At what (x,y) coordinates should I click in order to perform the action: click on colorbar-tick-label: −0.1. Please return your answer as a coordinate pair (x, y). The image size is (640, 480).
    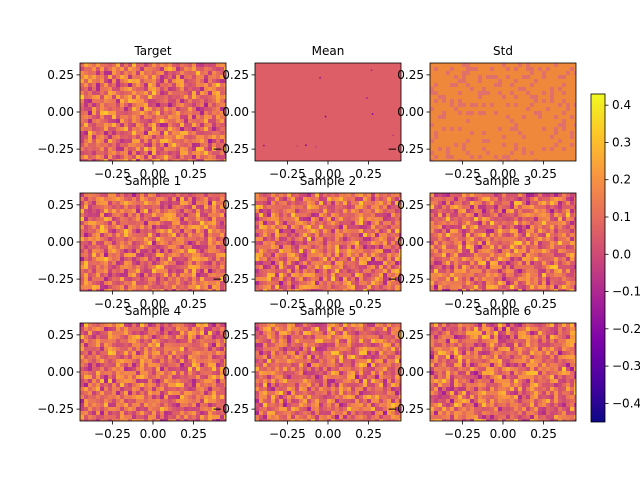
    Looking at the image, I should click on (626, 292).